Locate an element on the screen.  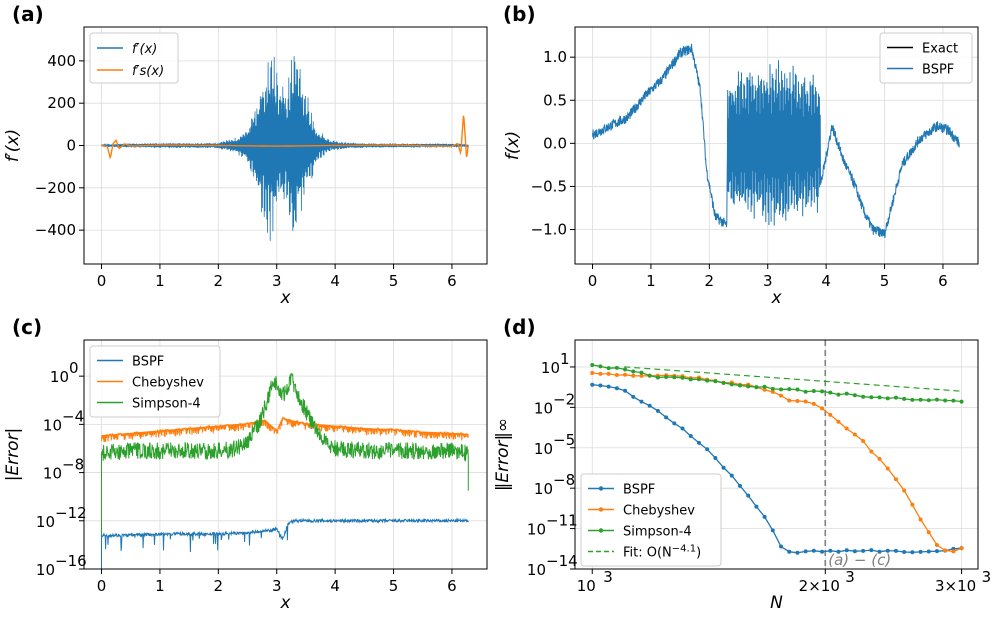
legend-entry: Chebyshev is located at coordinates (659, 511).